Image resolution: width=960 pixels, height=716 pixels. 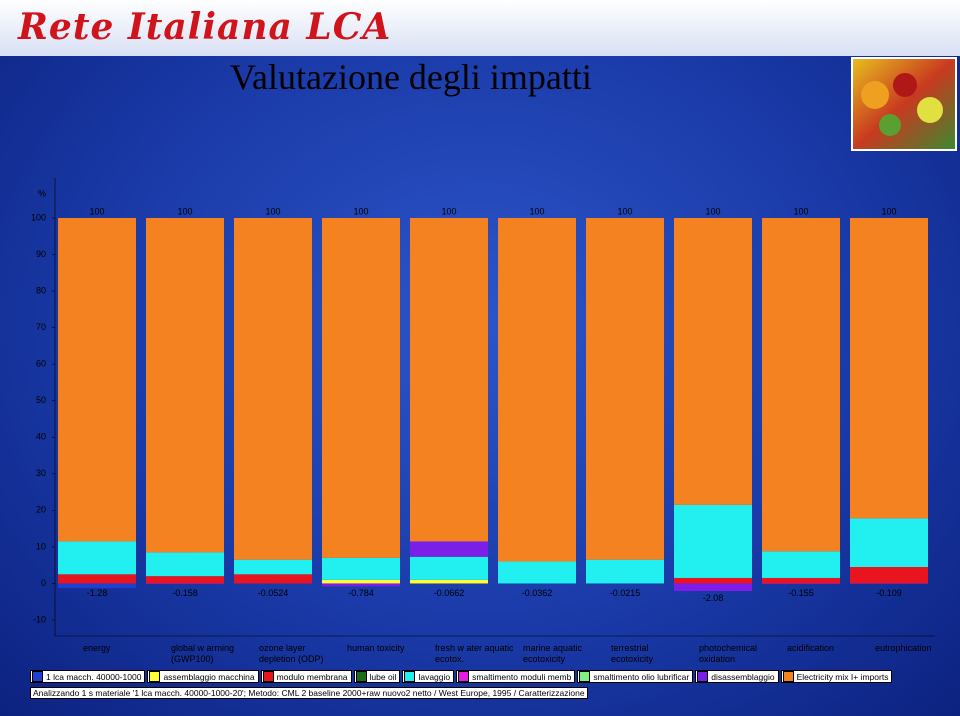 I want to click on slide-title: Valutazione degli impatti, so click(x=411, y=77).